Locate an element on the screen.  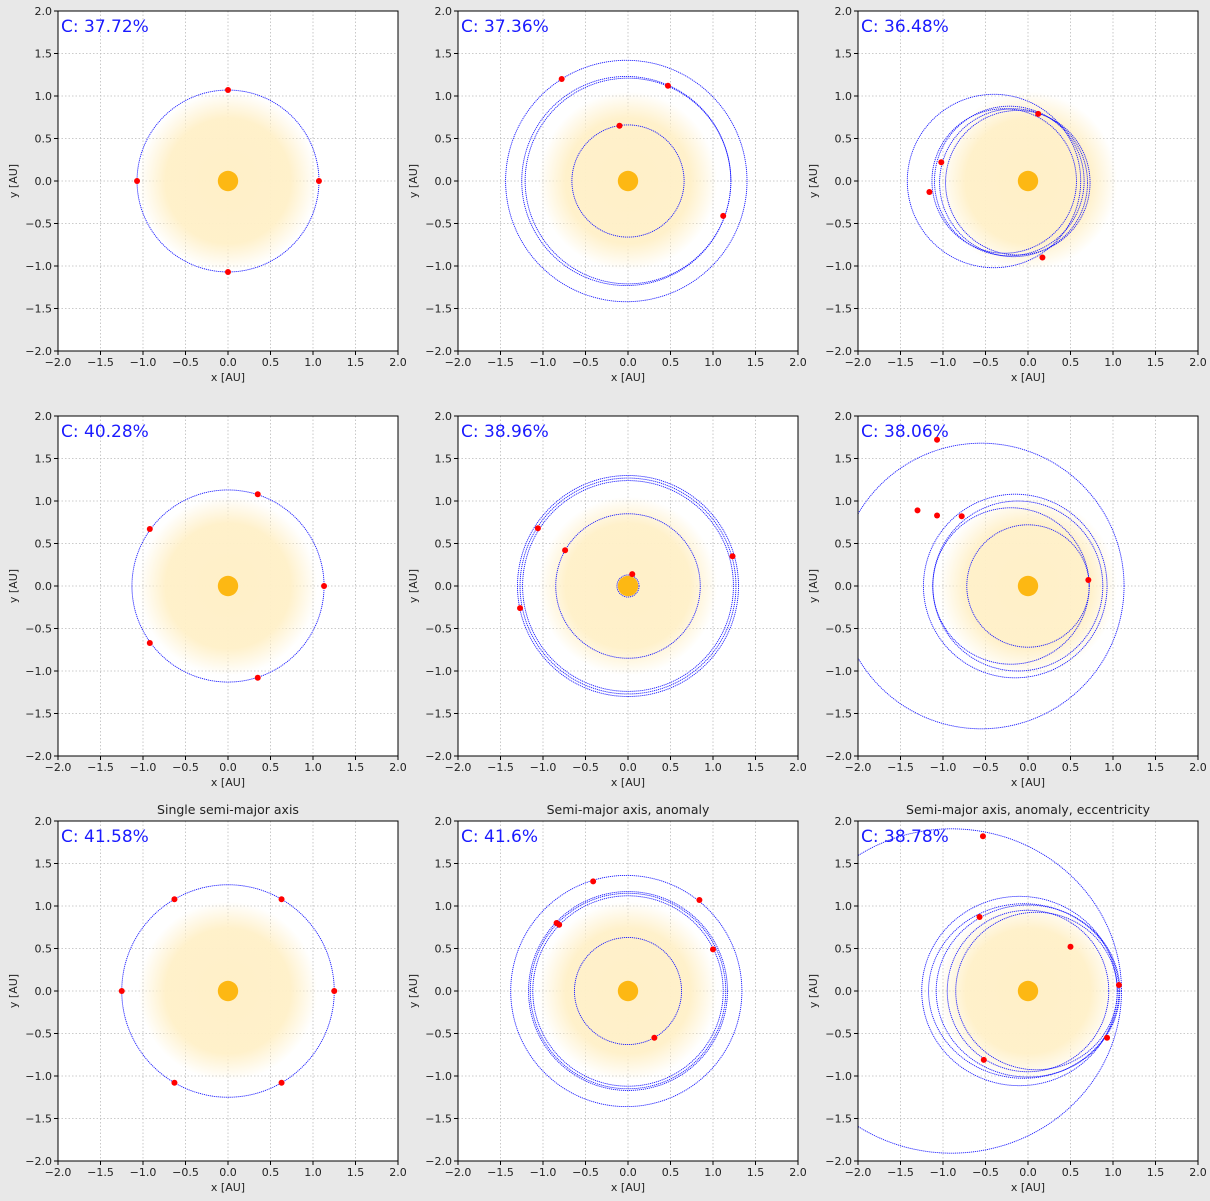
coverage-label: C: 38.06% is located at coordinates (905, 432).